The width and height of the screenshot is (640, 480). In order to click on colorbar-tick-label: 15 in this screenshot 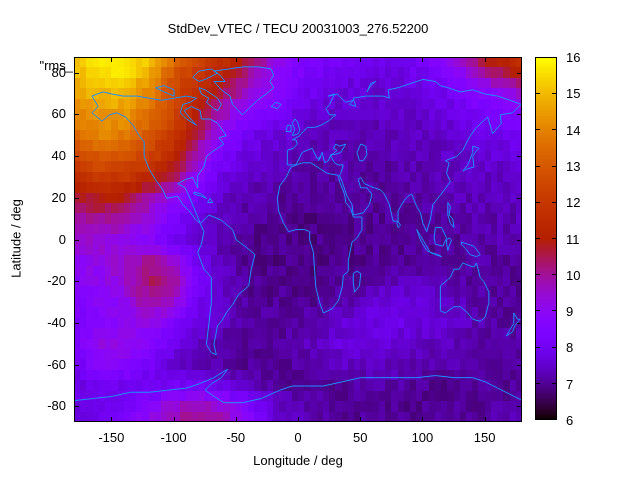, I will do `click(573, 94)`.